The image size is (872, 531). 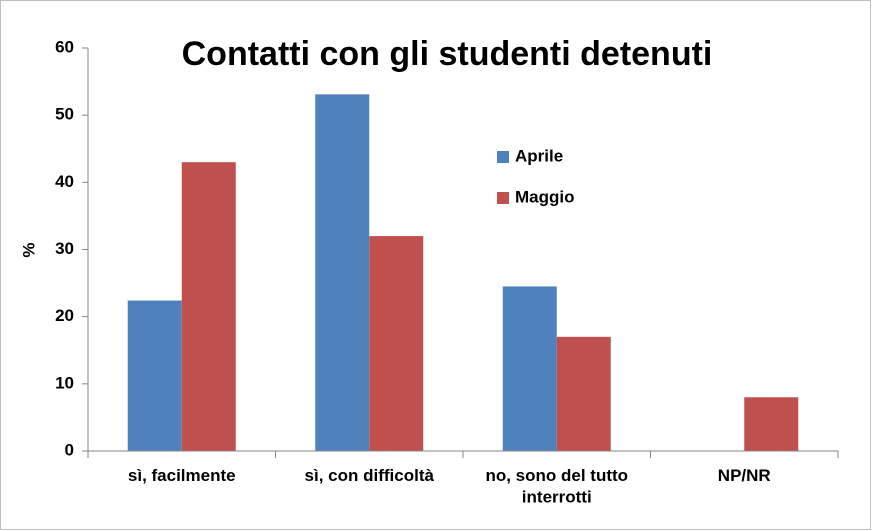 I want to click on y-tick-label: 60, so click(x=64, y=46).